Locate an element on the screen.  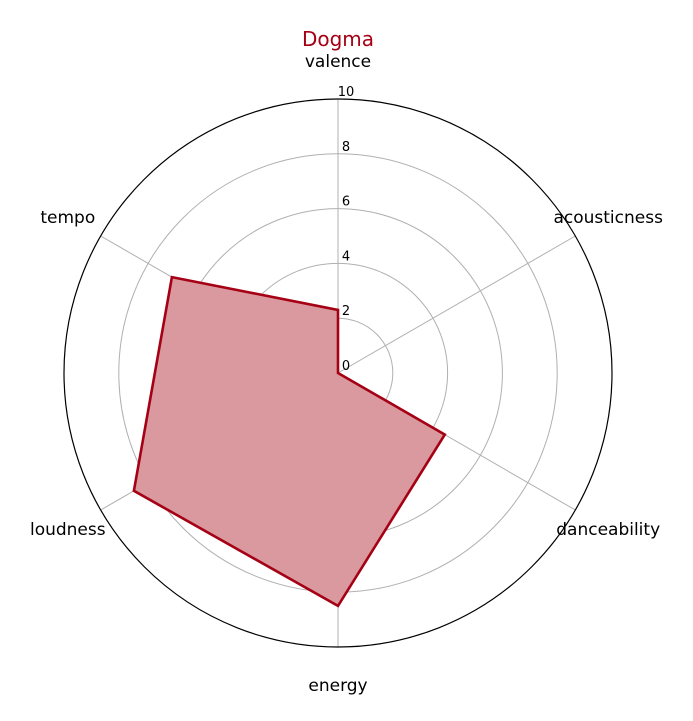
radial-tick-labels: 0 2 4 6 8 10 is located at coordinates (346, 229).